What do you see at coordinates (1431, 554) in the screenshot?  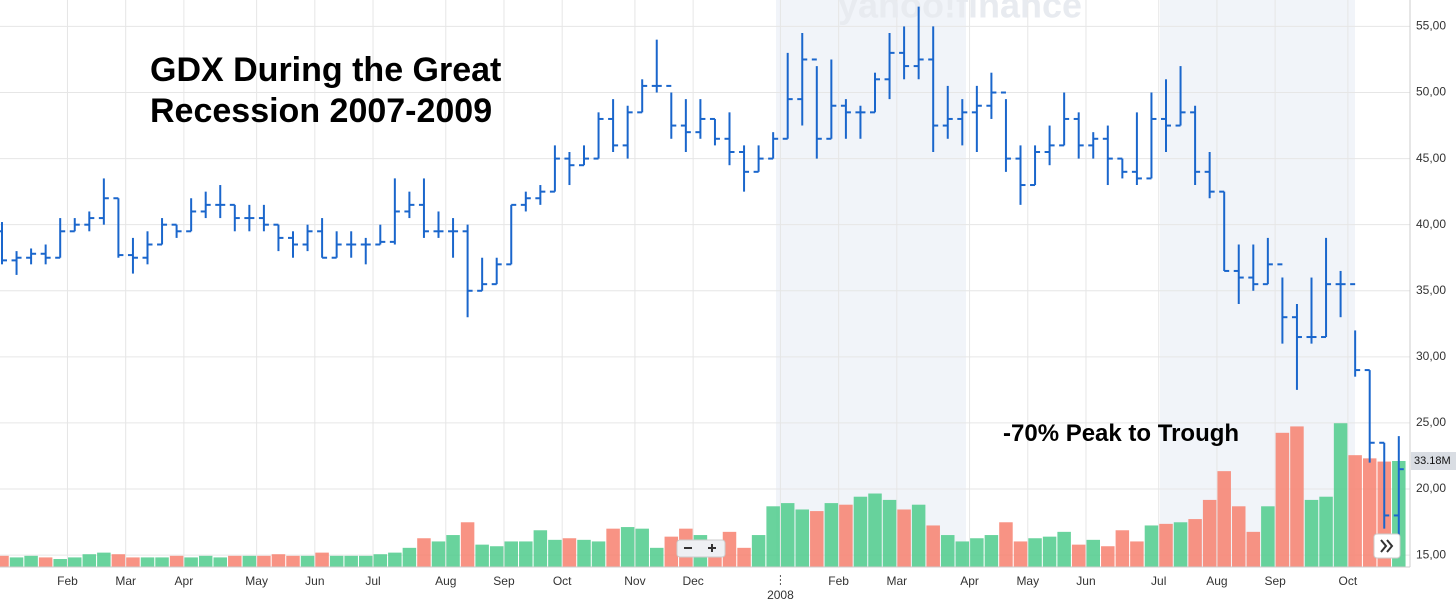 I see `y-tick-label: 15,00` at bounding box center [1431, 554].